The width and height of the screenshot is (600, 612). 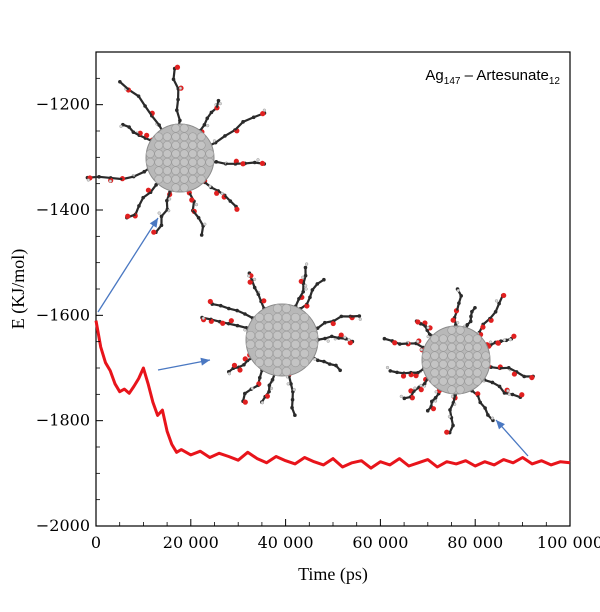 What do you see at coordinates (504, 75) in the screenshot?
I see `legend-dash: – Artesunate` at bounding box center [504, 75].